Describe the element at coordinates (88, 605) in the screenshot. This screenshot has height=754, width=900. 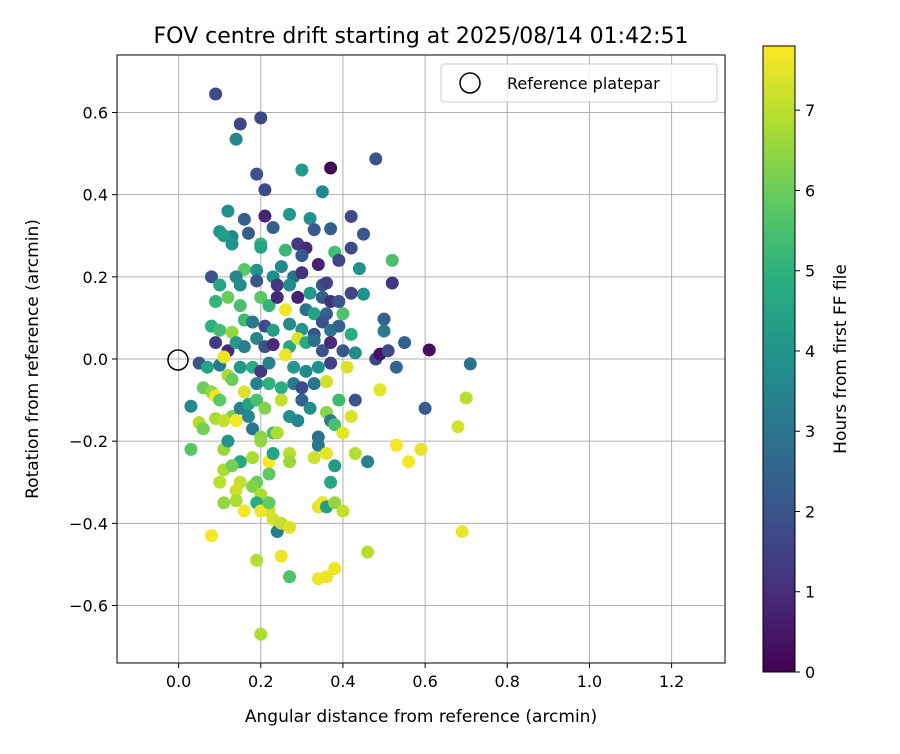
I see `y-tick-label: −0.6` at that location.